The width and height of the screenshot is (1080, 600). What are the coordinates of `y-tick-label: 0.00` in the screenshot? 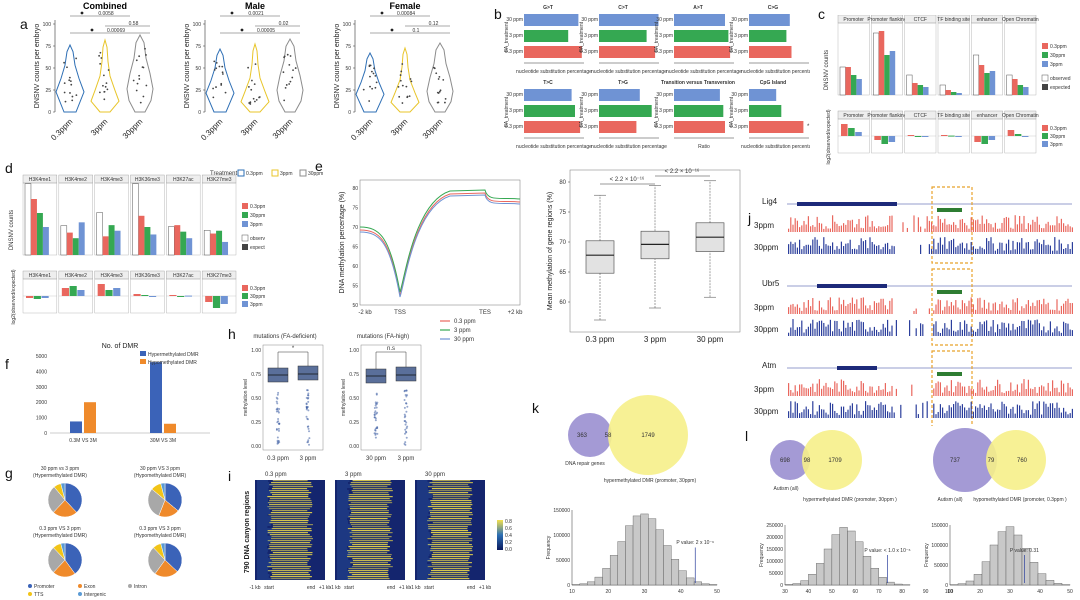 It's located at (354, 447).